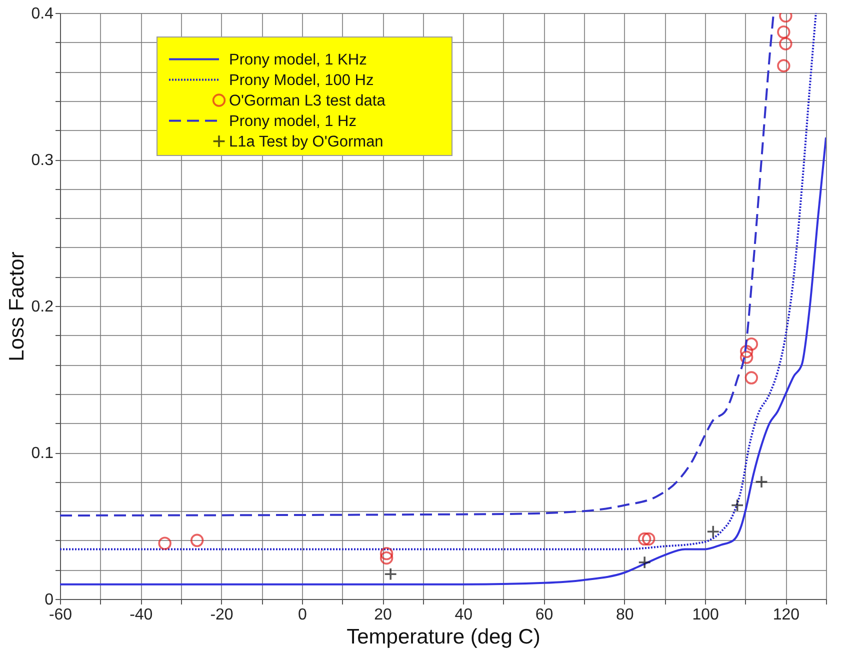  I want to click on x-tick-label: -60, so click(60, 615).